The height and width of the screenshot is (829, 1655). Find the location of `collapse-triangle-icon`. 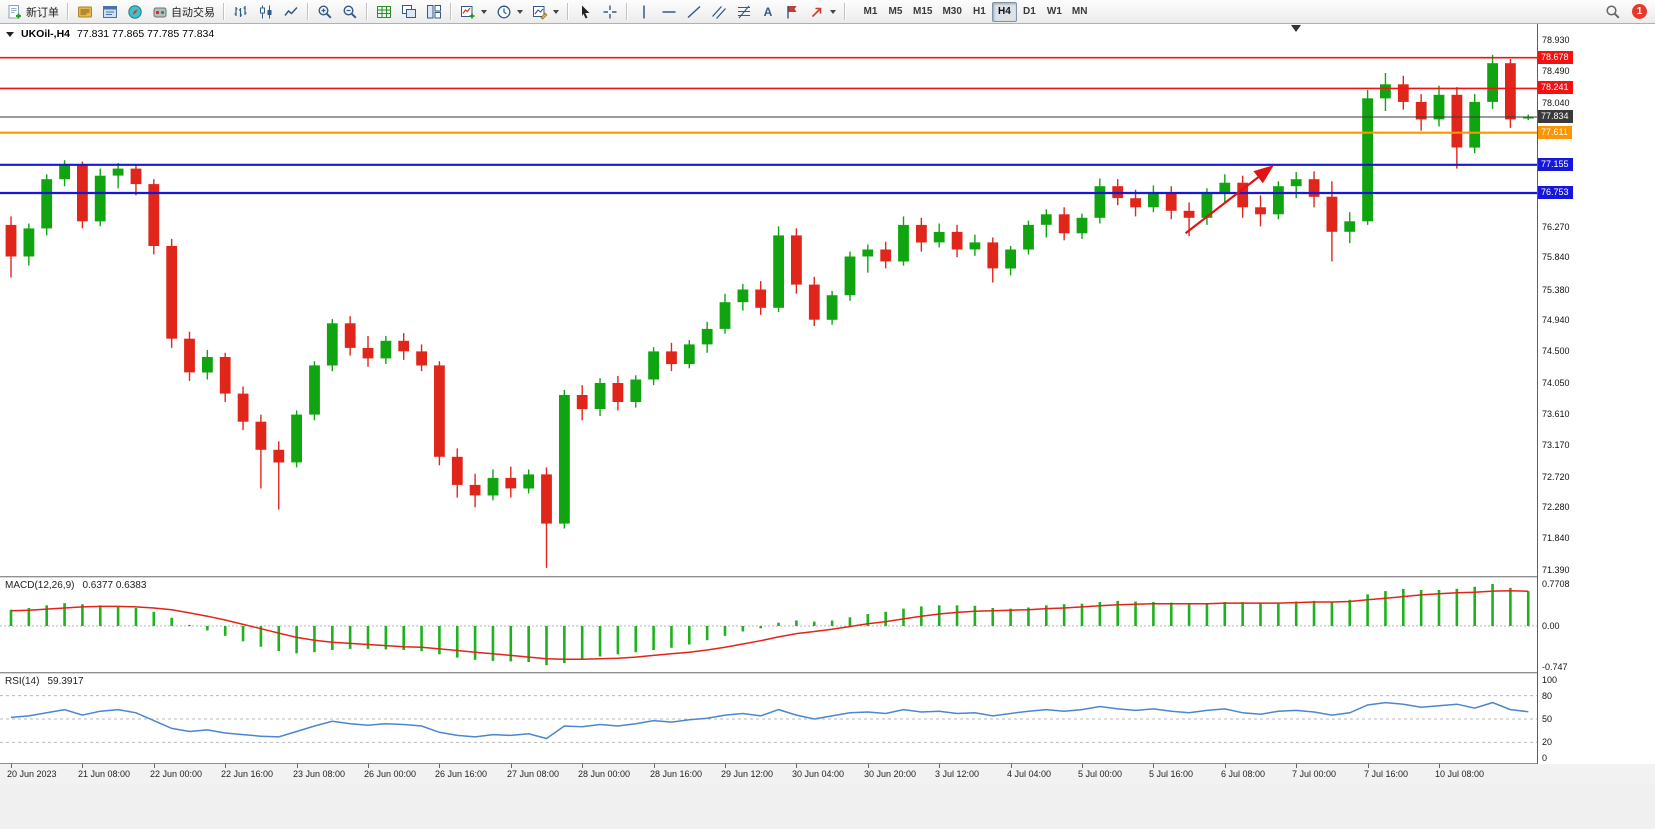

collapse-triangle-icon is located at coordinates (10, 34).